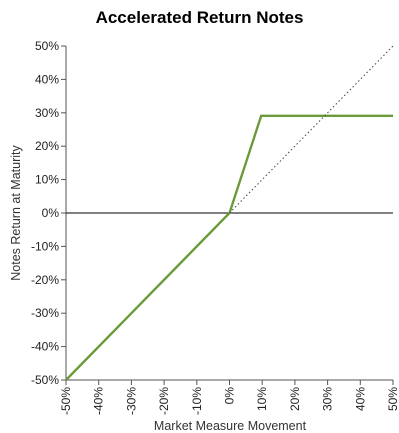  I want to click on y-axis-label: Notes Return at Maturity, so click(16, 213).